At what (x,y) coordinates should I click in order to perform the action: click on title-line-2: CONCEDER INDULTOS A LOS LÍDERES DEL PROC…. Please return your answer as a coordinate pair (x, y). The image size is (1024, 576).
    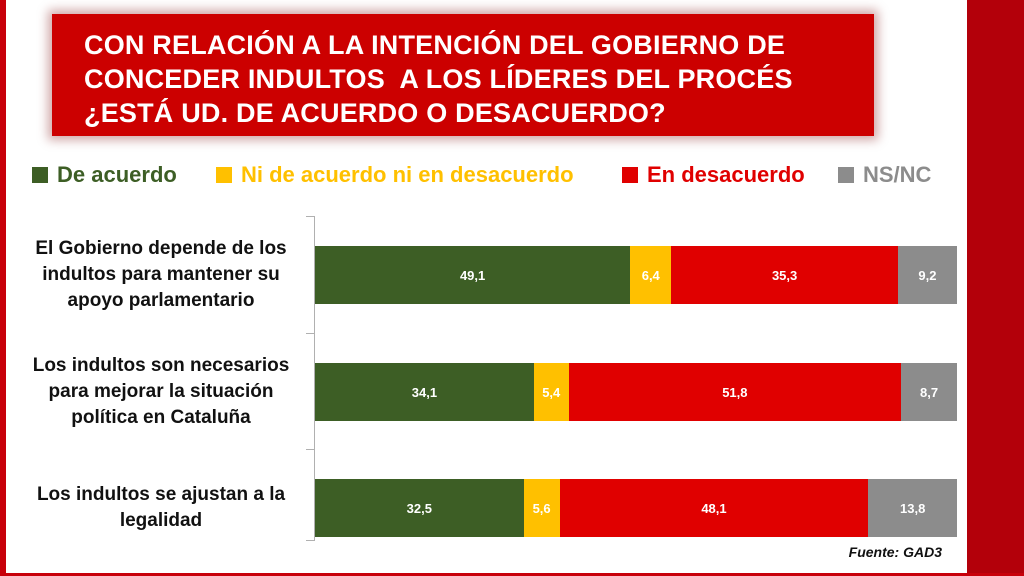
    Looking at the image, I should click on (438, 79).